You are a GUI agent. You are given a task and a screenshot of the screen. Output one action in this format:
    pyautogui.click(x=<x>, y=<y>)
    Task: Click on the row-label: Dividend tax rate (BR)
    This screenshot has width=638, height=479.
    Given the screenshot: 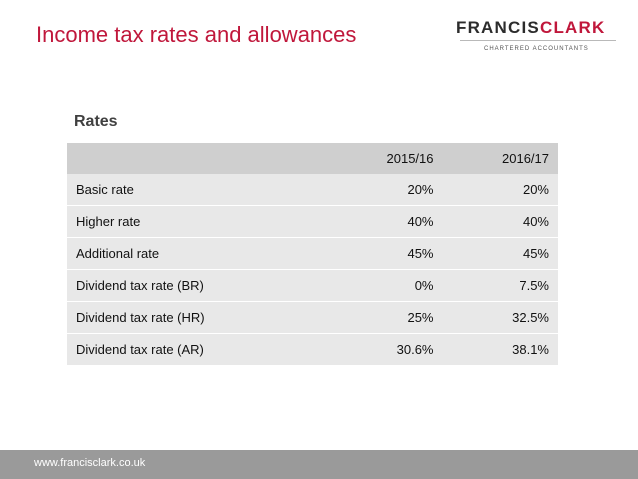 What is the action you would take?
    pyautogui.click(x=197, y=285)
    